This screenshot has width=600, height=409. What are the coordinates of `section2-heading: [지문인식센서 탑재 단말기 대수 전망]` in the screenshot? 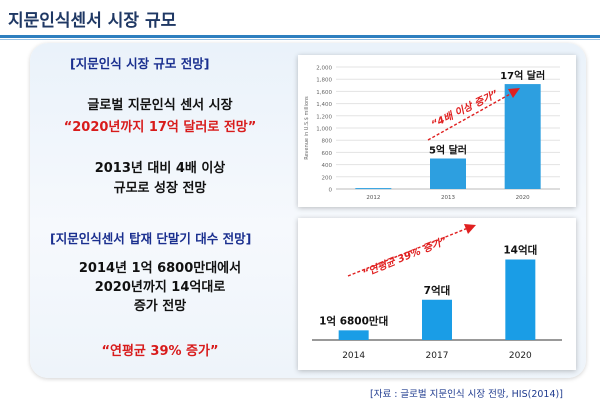 It's located at (151, 238).